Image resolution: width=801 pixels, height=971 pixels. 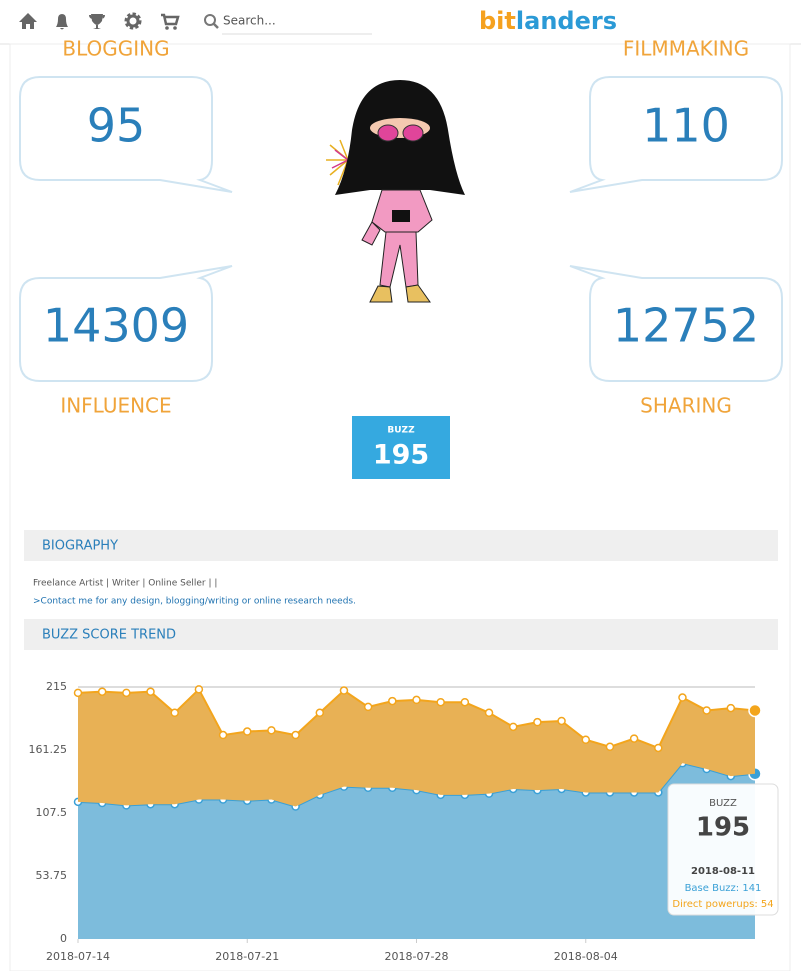 What do you see at coordinates (133, 21) in the screenshot?
I see `settings-icon-ring` at bounding box center [133, 21].